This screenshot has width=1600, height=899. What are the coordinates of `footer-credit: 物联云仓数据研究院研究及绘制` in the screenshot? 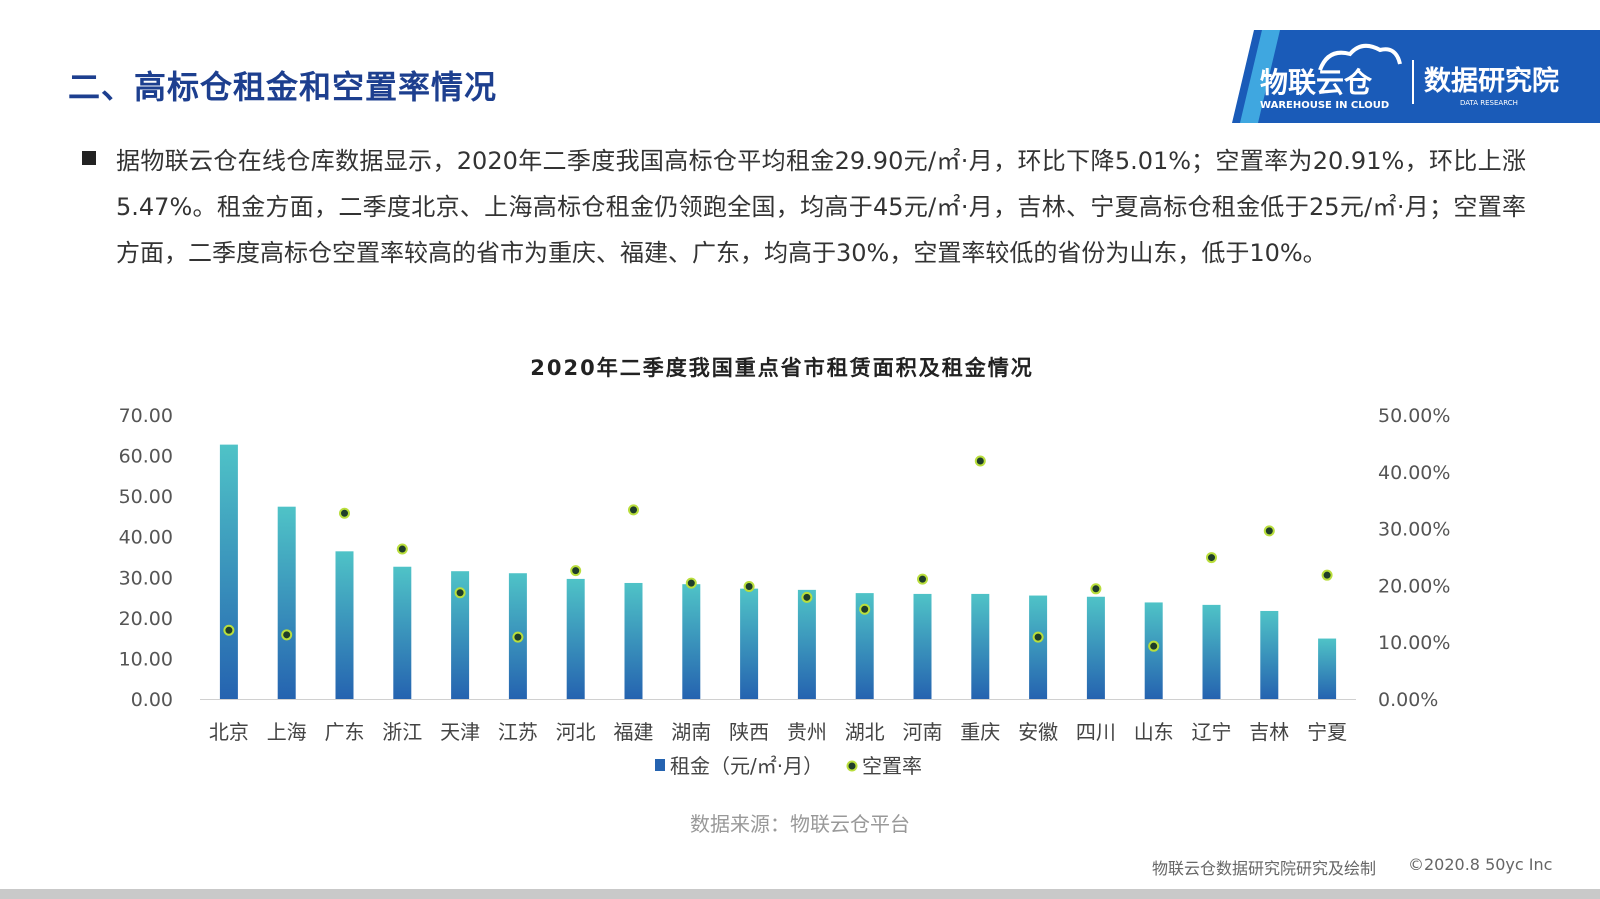 It's located at (1264, 868).